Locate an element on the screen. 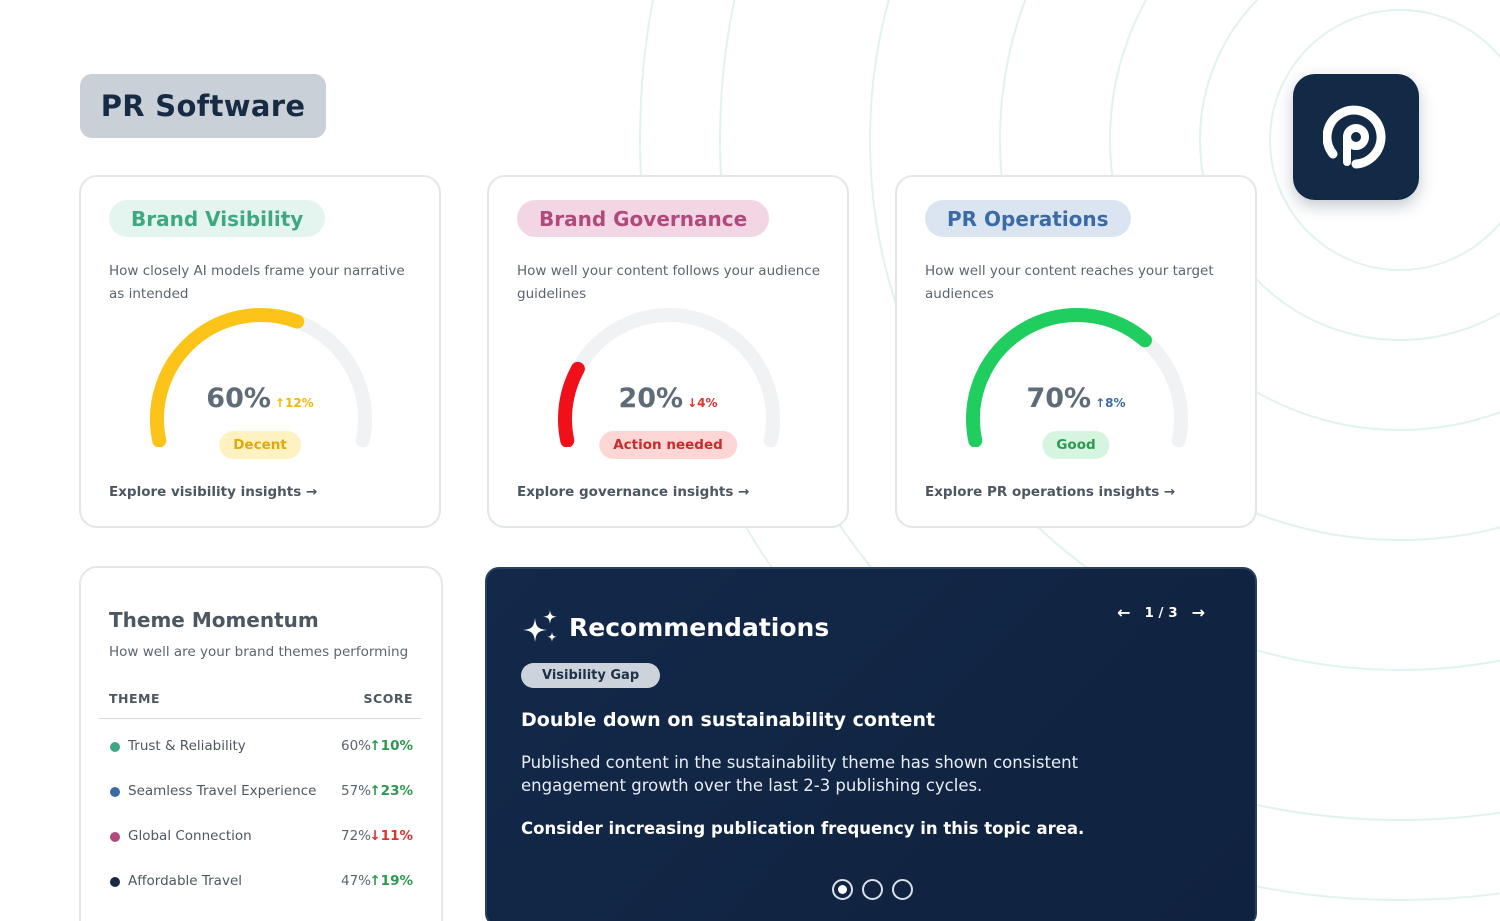 The image size is (1500, 921). theme-delta: ↑19% is located at coordinates (391, 881).